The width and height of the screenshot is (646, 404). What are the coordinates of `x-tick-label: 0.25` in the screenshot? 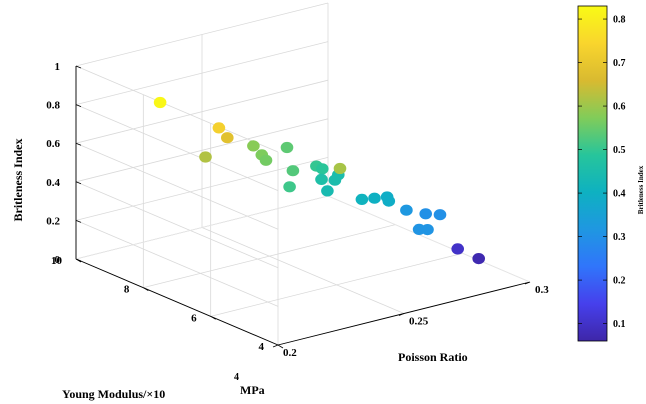 It's located at (419, 322).